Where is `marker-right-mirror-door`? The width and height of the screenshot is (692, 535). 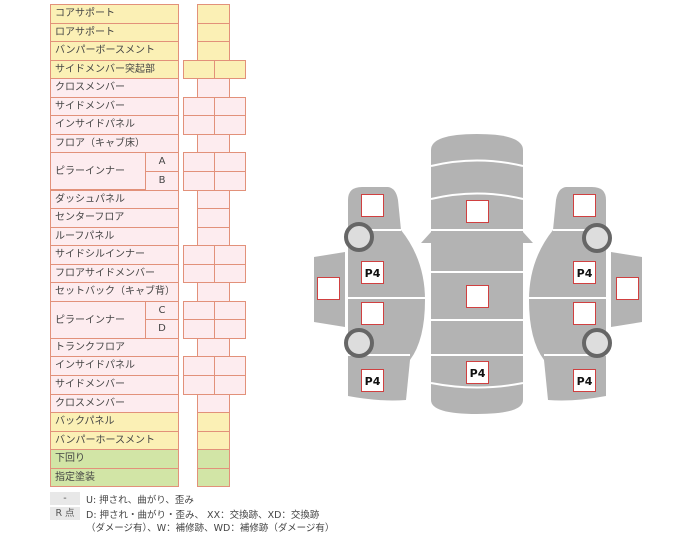
marker-right-mirror-door is located at coordinates (627, 288).